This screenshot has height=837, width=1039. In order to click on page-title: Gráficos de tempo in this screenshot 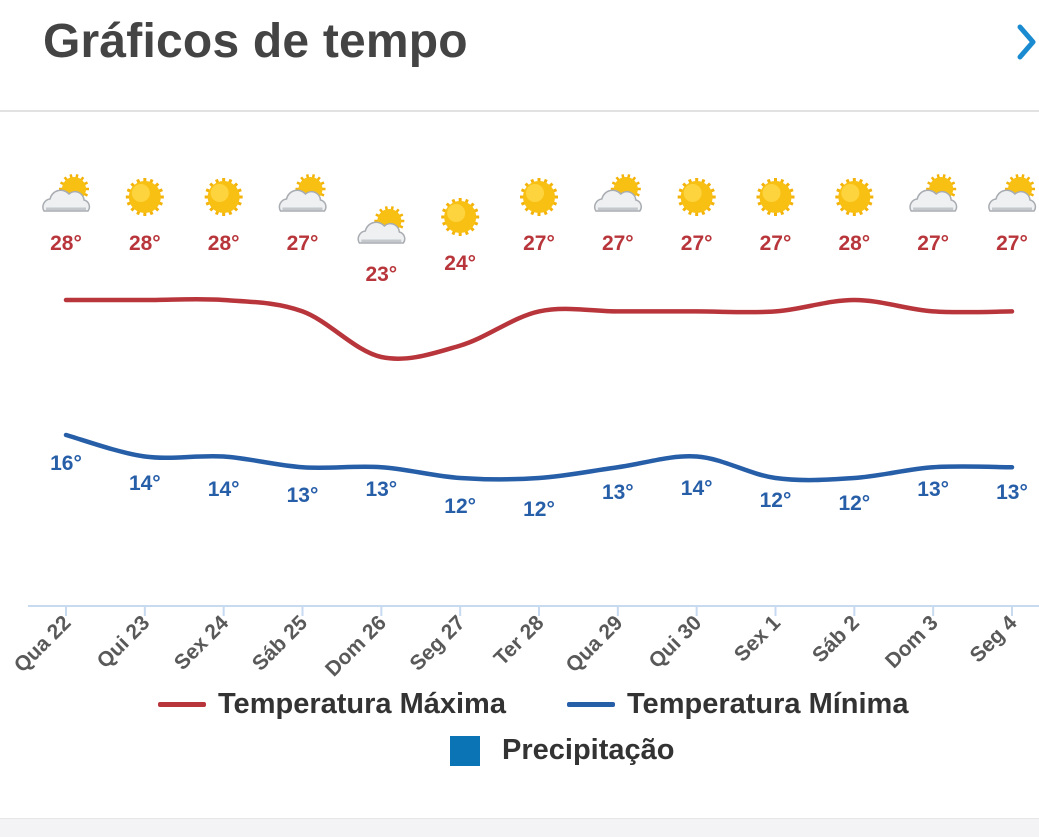, I will do `click(255, 41)`.